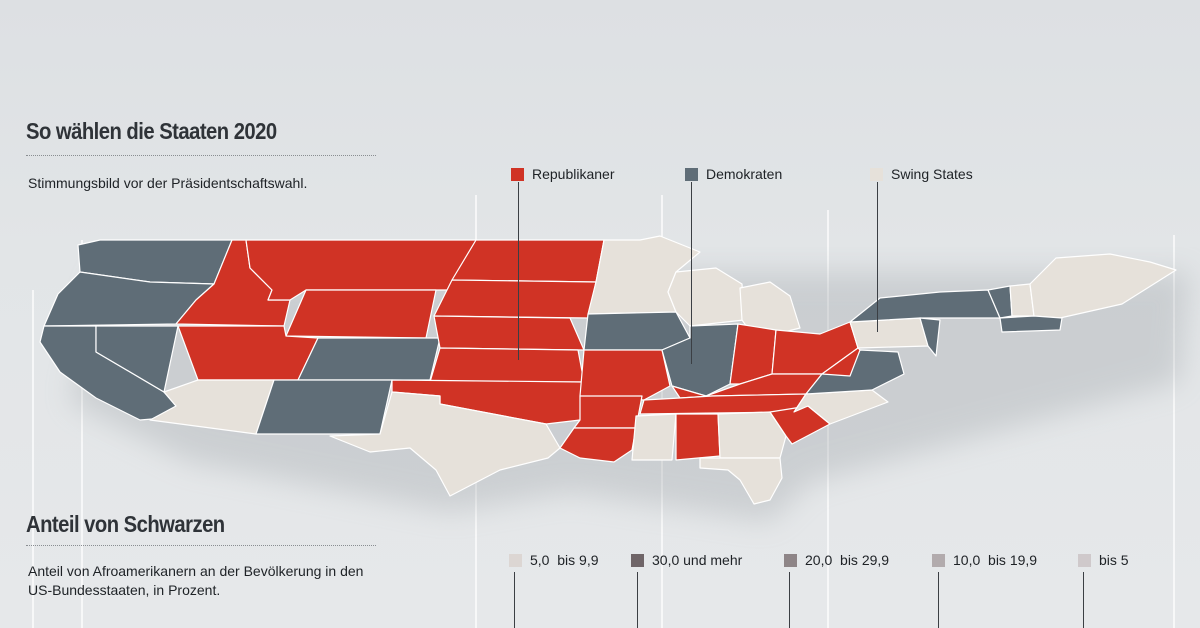 Image resolution: width=1200 pixels, height=628 pixels. Describe the element at coordinates (637, 600) in the screenshot. I see `connector2-30-plus` at that location.